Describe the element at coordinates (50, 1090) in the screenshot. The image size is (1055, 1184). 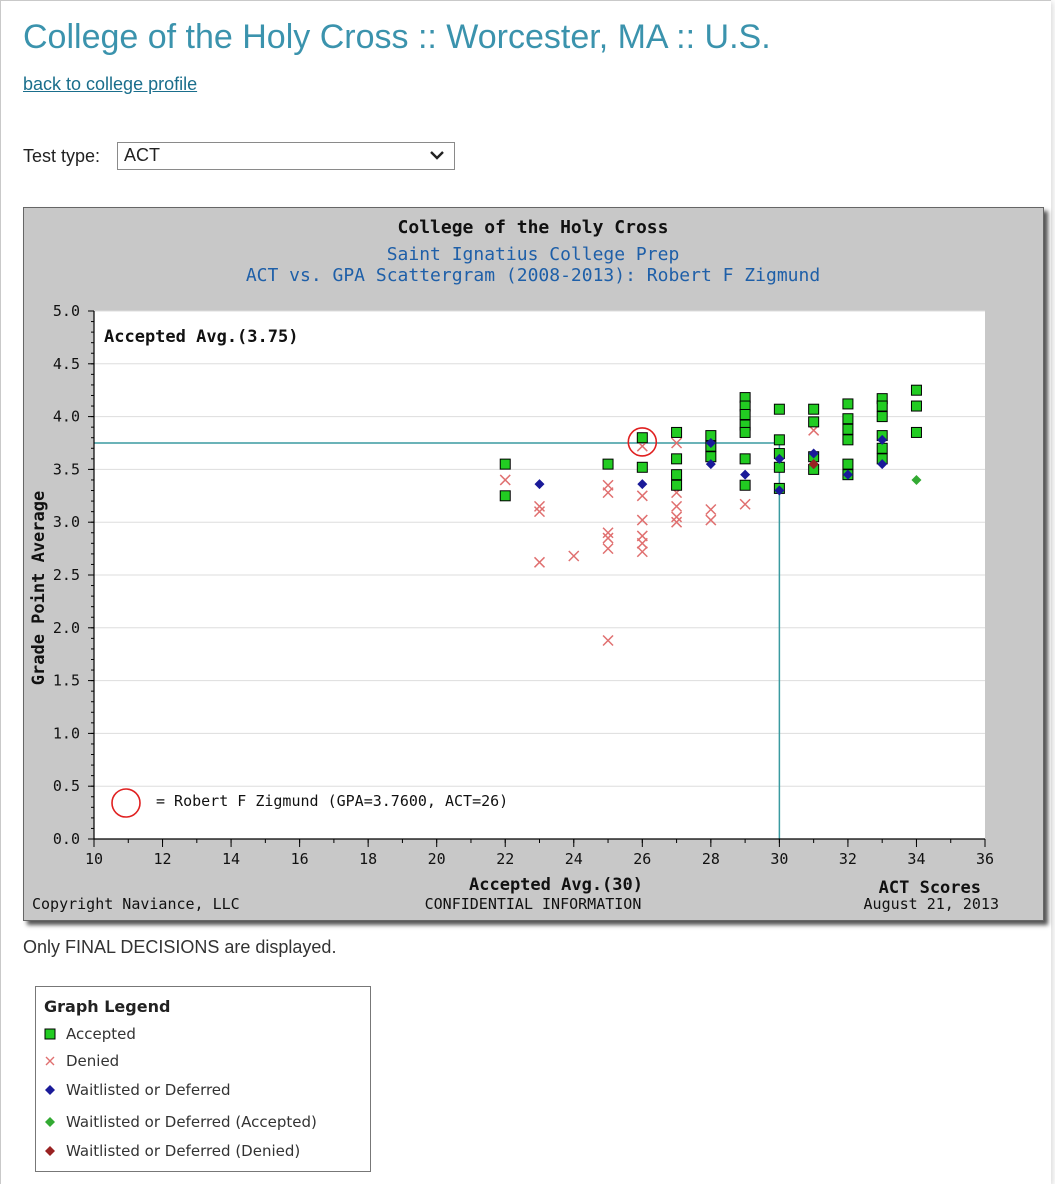
I see `blue-diamond-icon` at that location.